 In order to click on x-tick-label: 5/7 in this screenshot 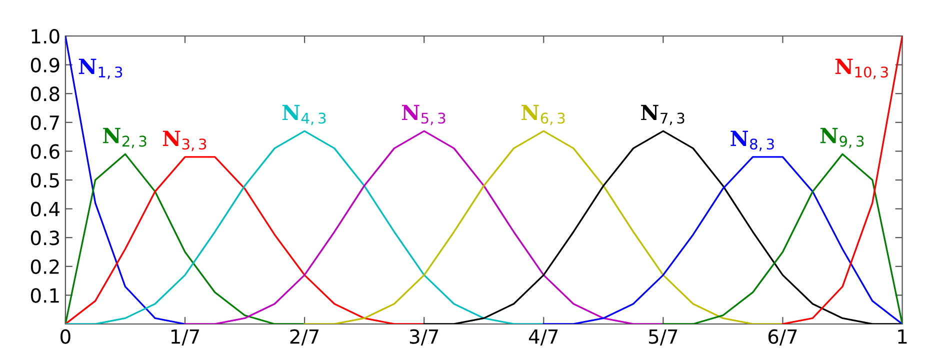, I will do `click(663, 337)`.